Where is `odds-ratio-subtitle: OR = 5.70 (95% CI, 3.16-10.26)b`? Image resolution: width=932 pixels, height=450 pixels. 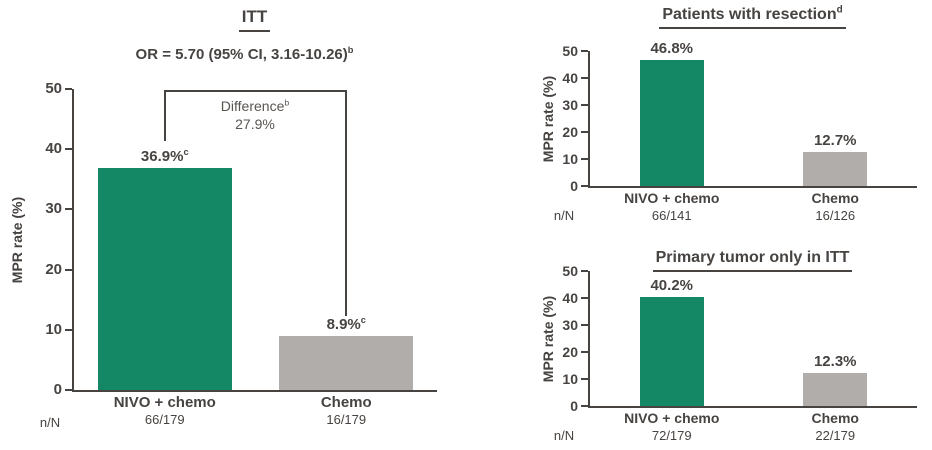
odds-ratio-subtitle: OR = 5.70 (95% CI, 3.16-10.26)b is located at coordinates (244, 54).